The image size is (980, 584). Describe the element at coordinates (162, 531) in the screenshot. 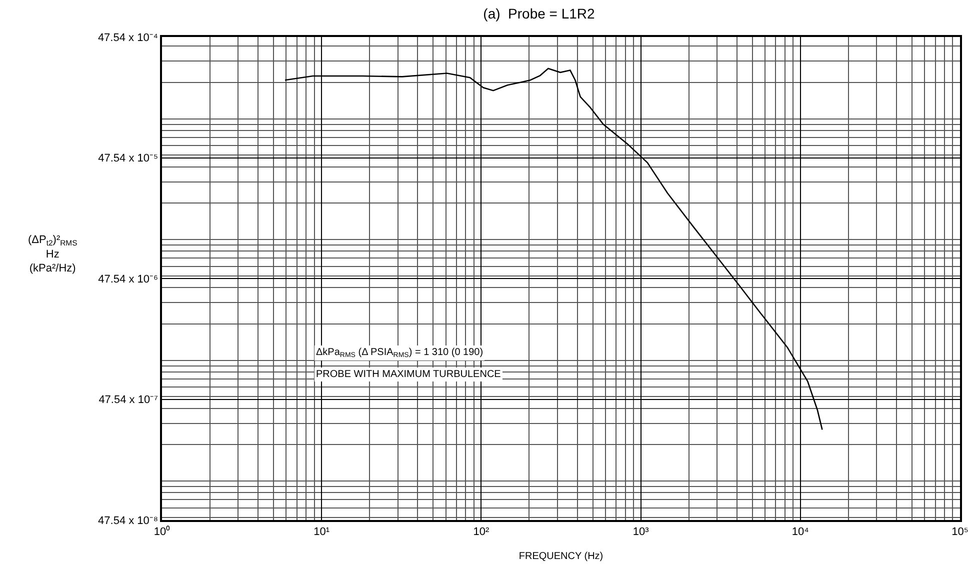

I see `x-tick-label: 10⁰` at that location.